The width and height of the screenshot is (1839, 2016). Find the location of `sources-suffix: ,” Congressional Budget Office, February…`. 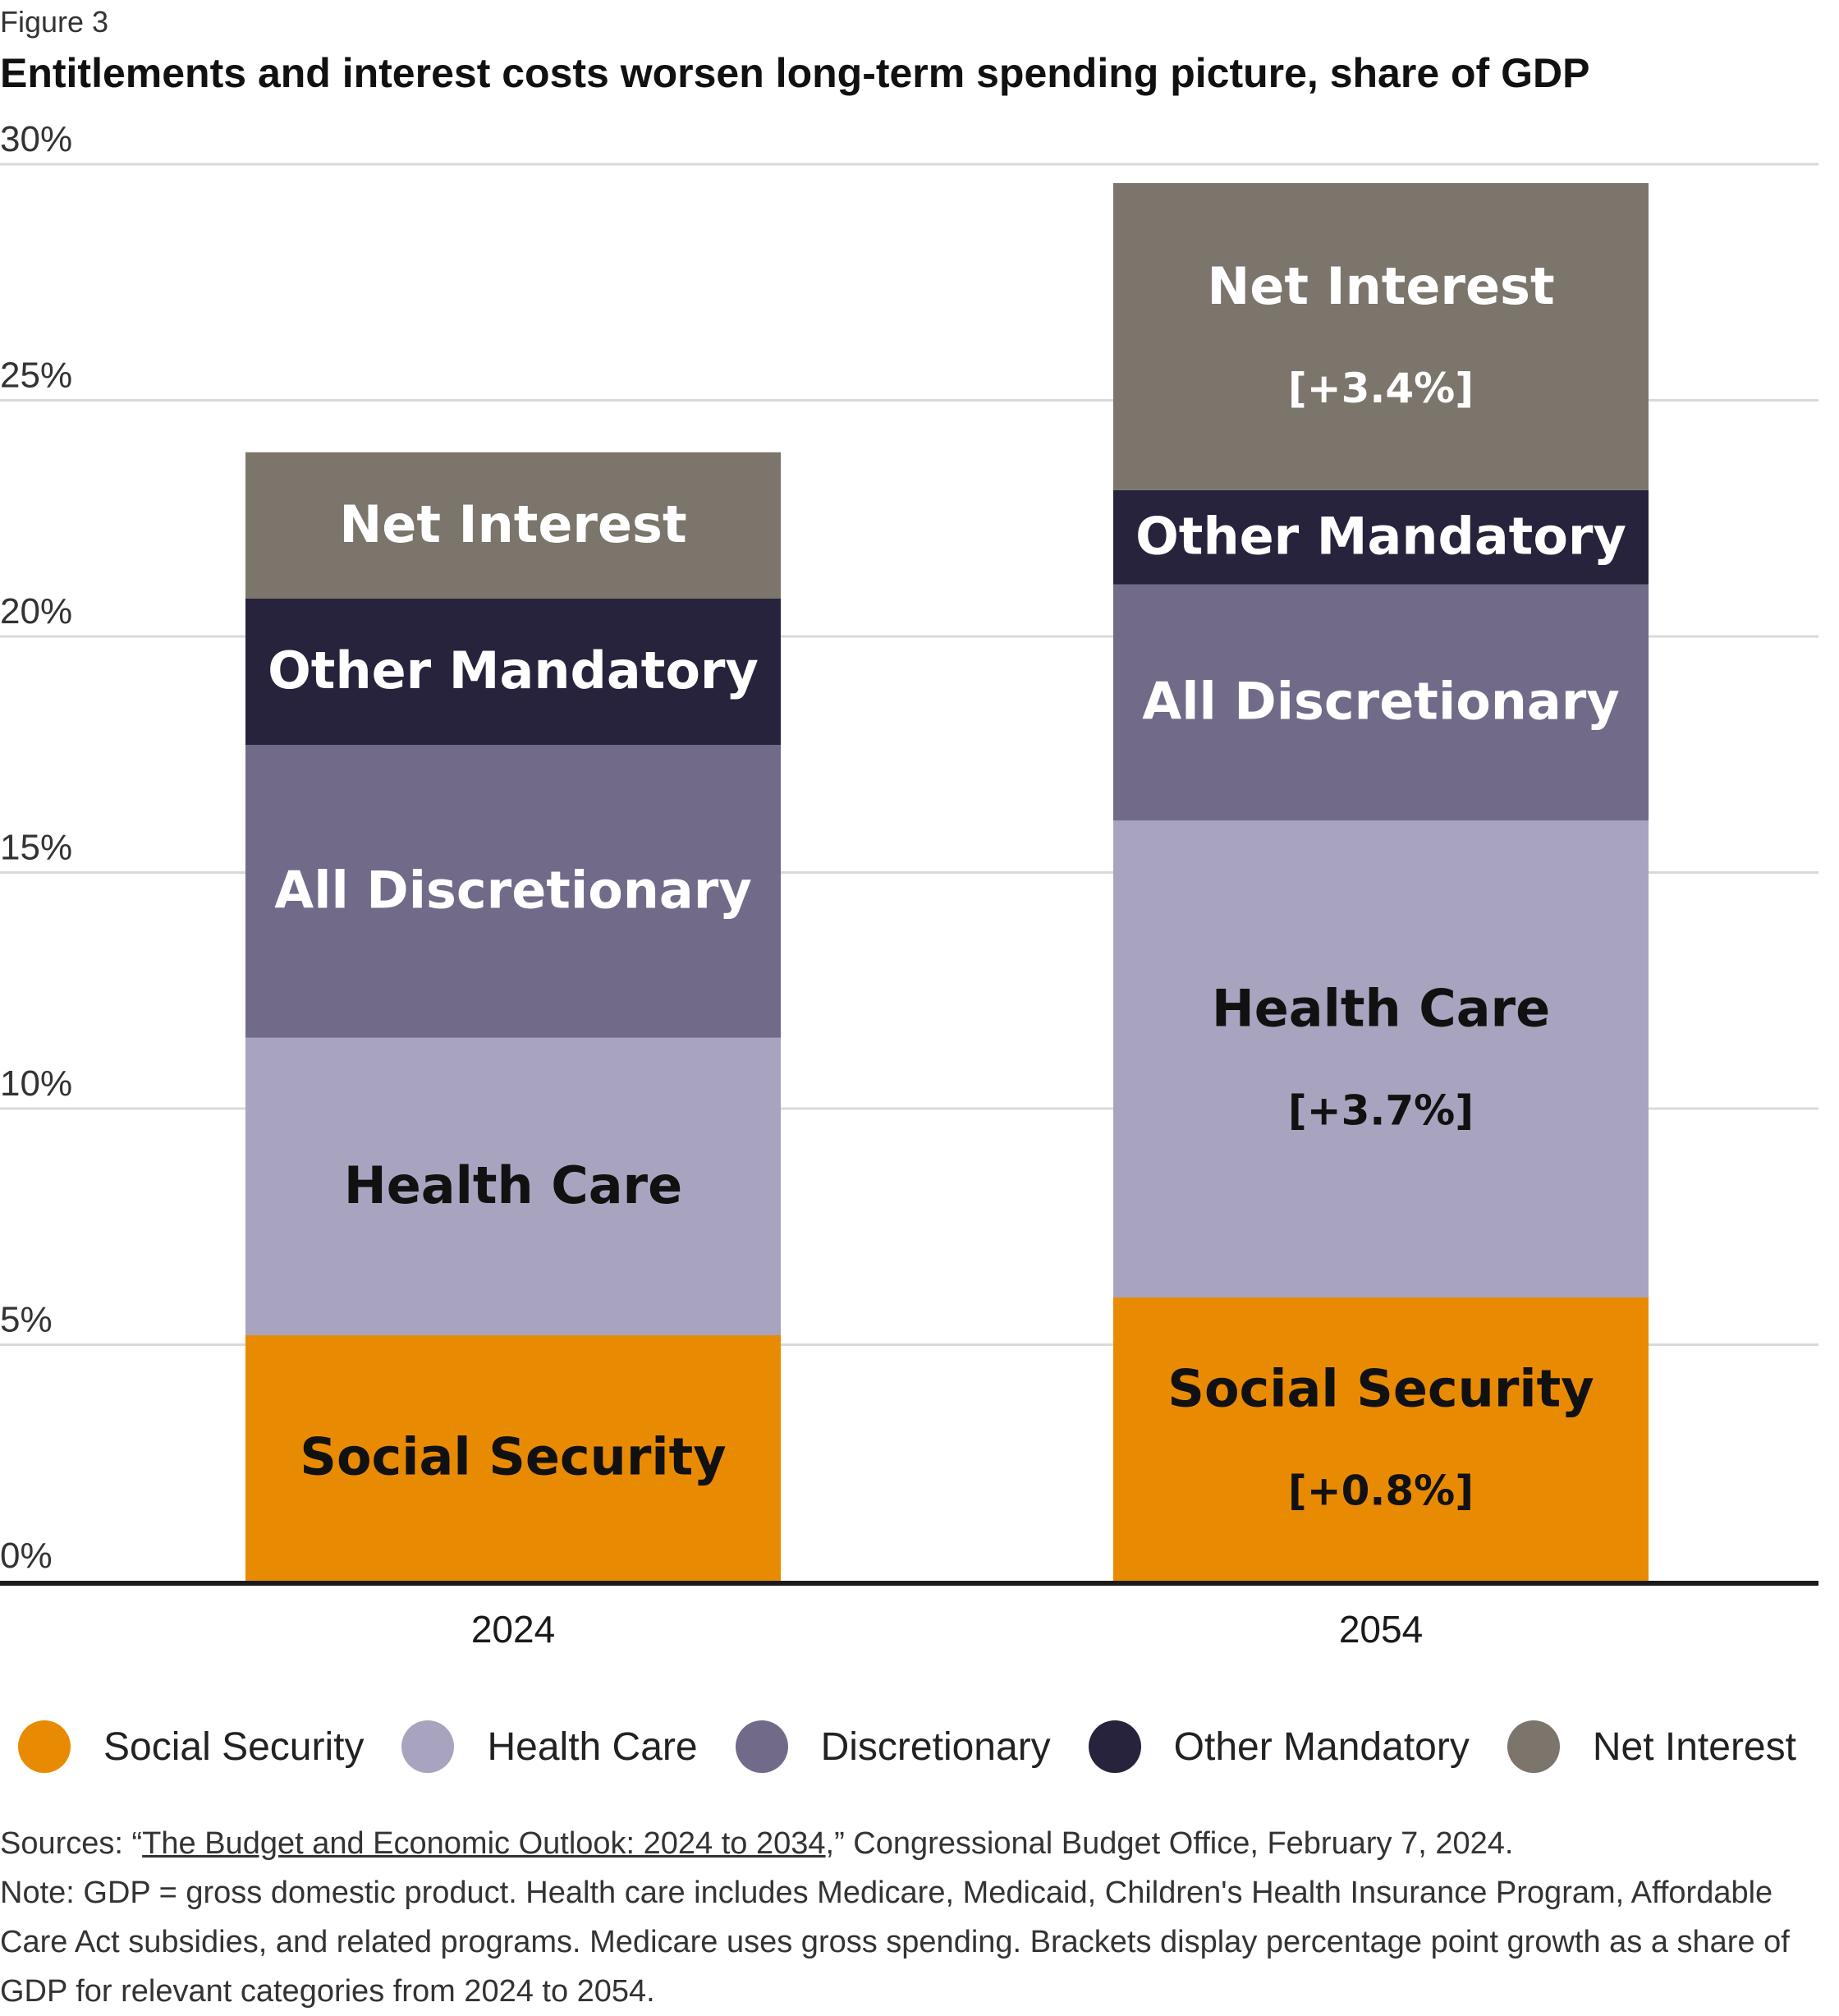

sources-suffix: ,” Congressional Budget Office, February… is located at coordinates (1169, 1843).